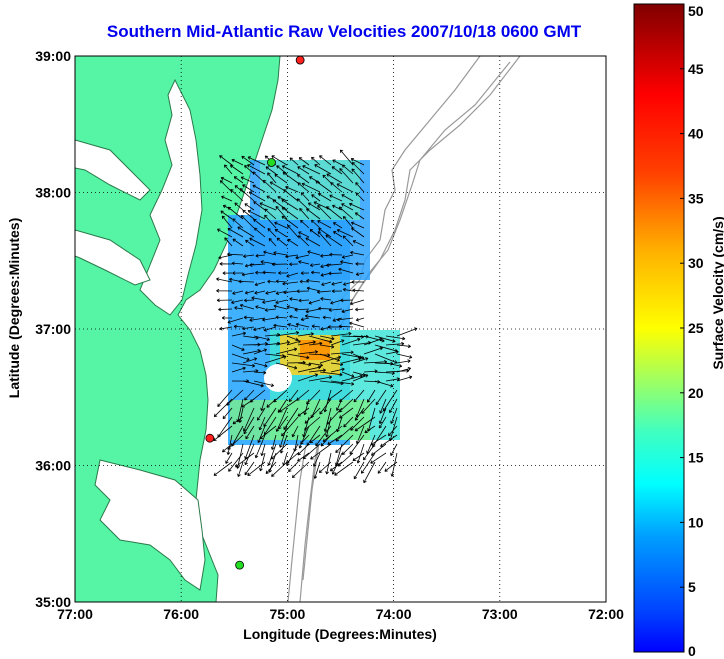 This screenshot has height=659, width=724. What do you see at coordinates (53, 329) in the screenshot?
I see `y-tick-label: 37:00` at bounding box center [53, 329].